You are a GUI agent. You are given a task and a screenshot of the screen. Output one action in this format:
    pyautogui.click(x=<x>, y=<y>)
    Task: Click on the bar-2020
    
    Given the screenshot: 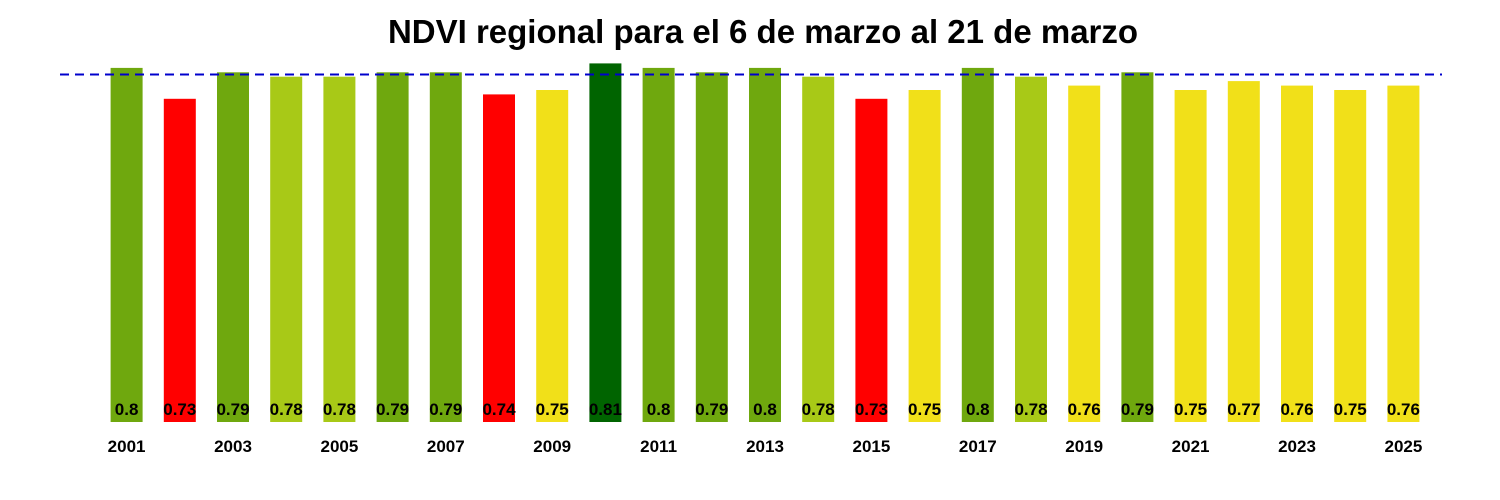 What is the action you would take?
    pyautogui.click(x=1137, y=247)
    